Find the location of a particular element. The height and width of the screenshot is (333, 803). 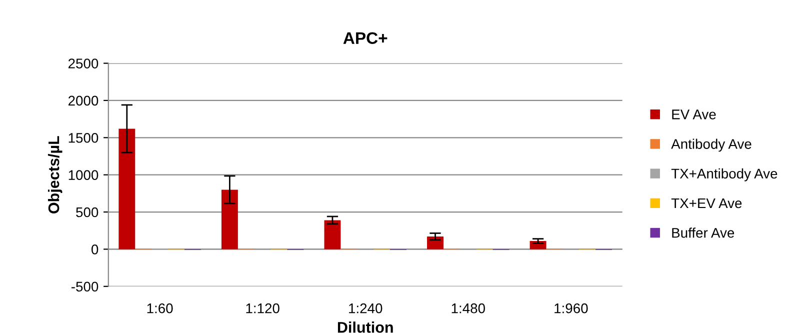

y-axis-title: Objects/µL is located at coordinates (55, 175).